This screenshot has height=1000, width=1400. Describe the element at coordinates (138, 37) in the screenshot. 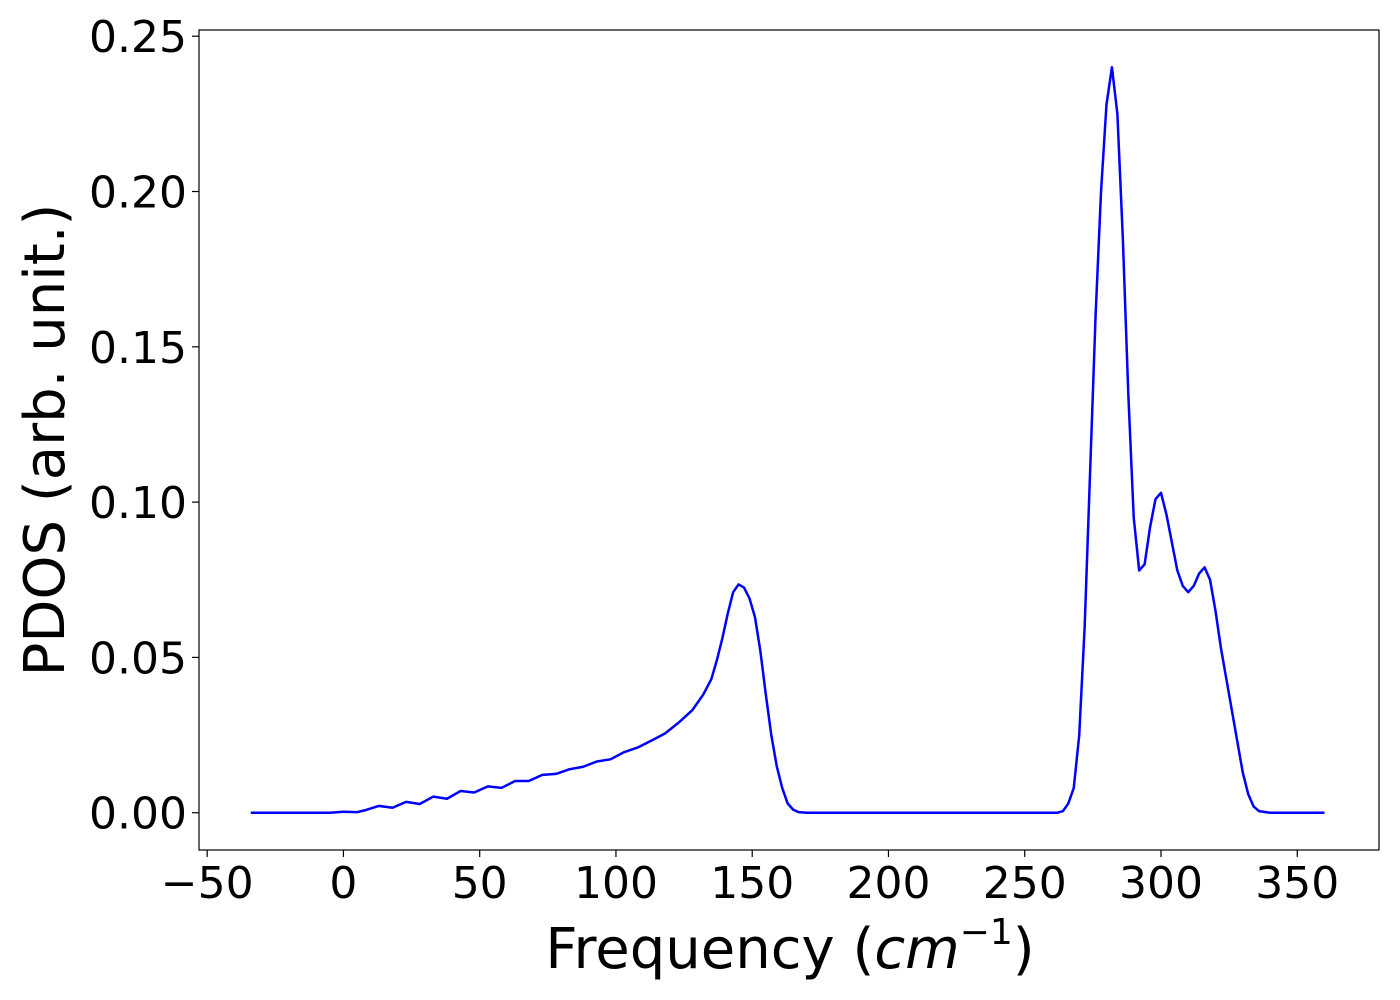

I see `y-tick-label: 0.25` at that location.